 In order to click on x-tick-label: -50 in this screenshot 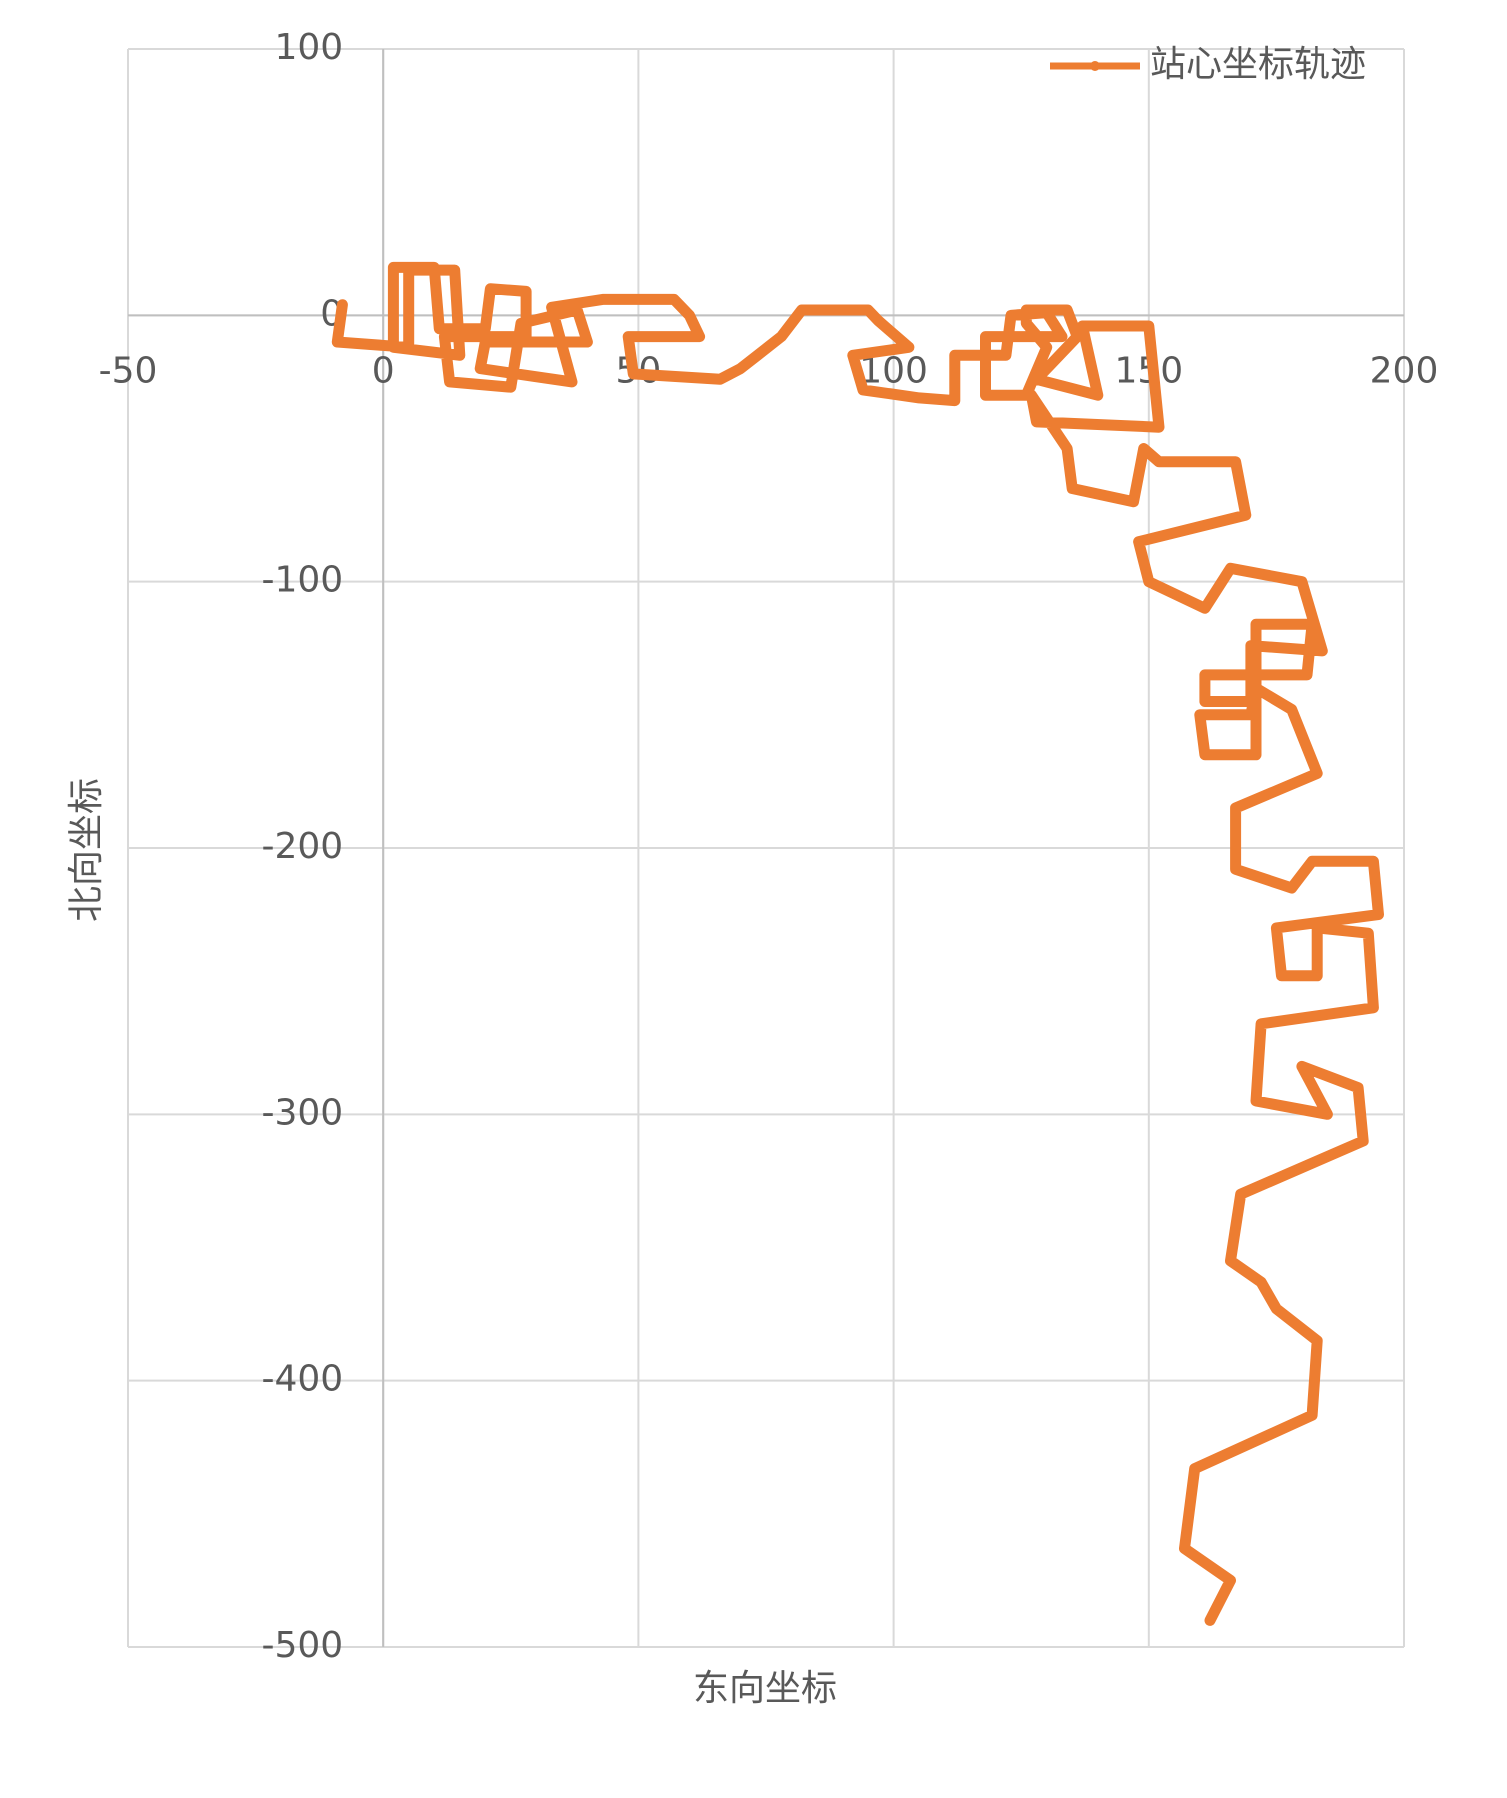, I will do `click(128, 370)`.